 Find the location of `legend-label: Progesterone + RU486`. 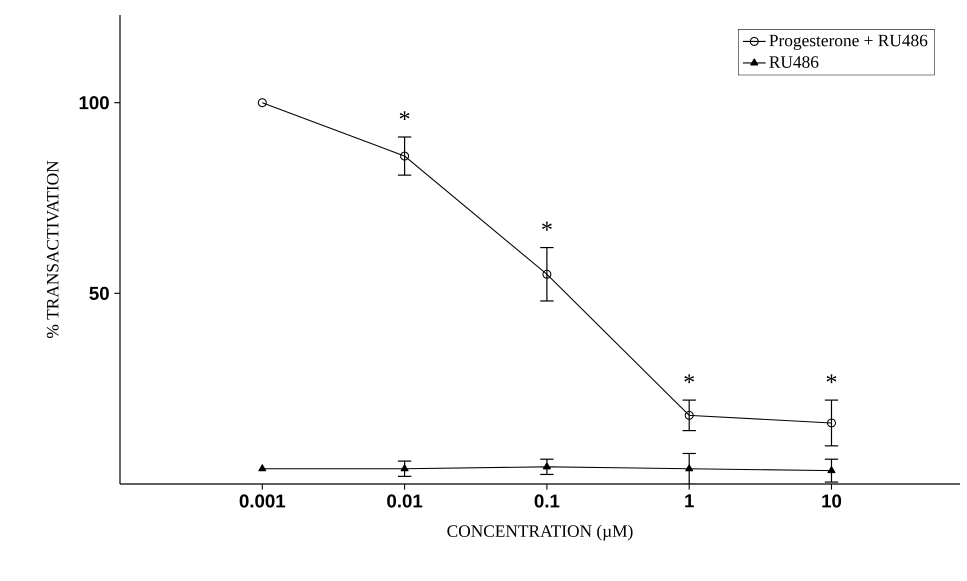

legend-label: Progesterone + RU486 is located at coordinates (848, 42).